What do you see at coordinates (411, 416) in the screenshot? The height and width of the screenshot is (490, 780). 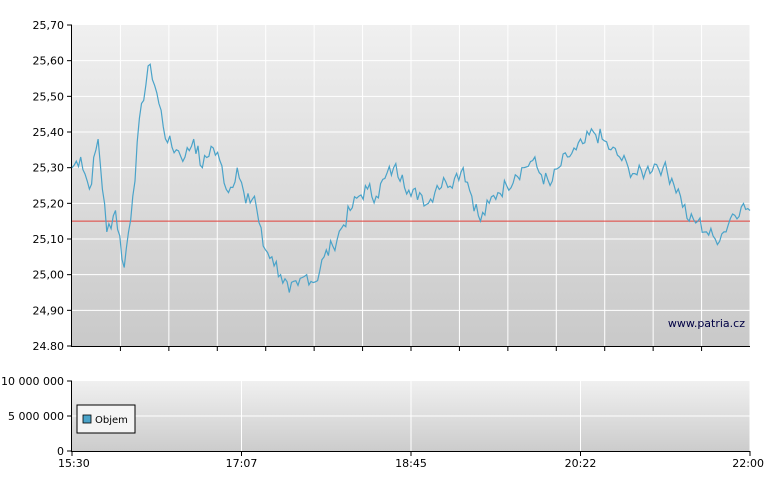 I see `volume-grid` at bounding box center [411, 416].